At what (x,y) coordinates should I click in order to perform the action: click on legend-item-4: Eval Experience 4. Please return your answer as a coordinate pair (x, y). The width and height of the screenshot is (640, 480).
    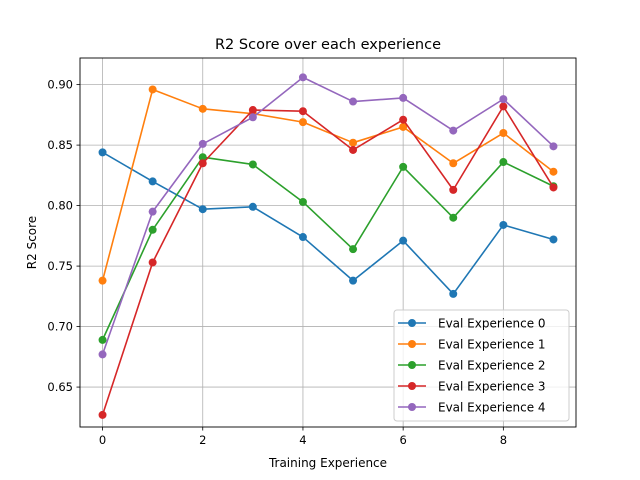
    Looking at the image, I should click on (472, 408).